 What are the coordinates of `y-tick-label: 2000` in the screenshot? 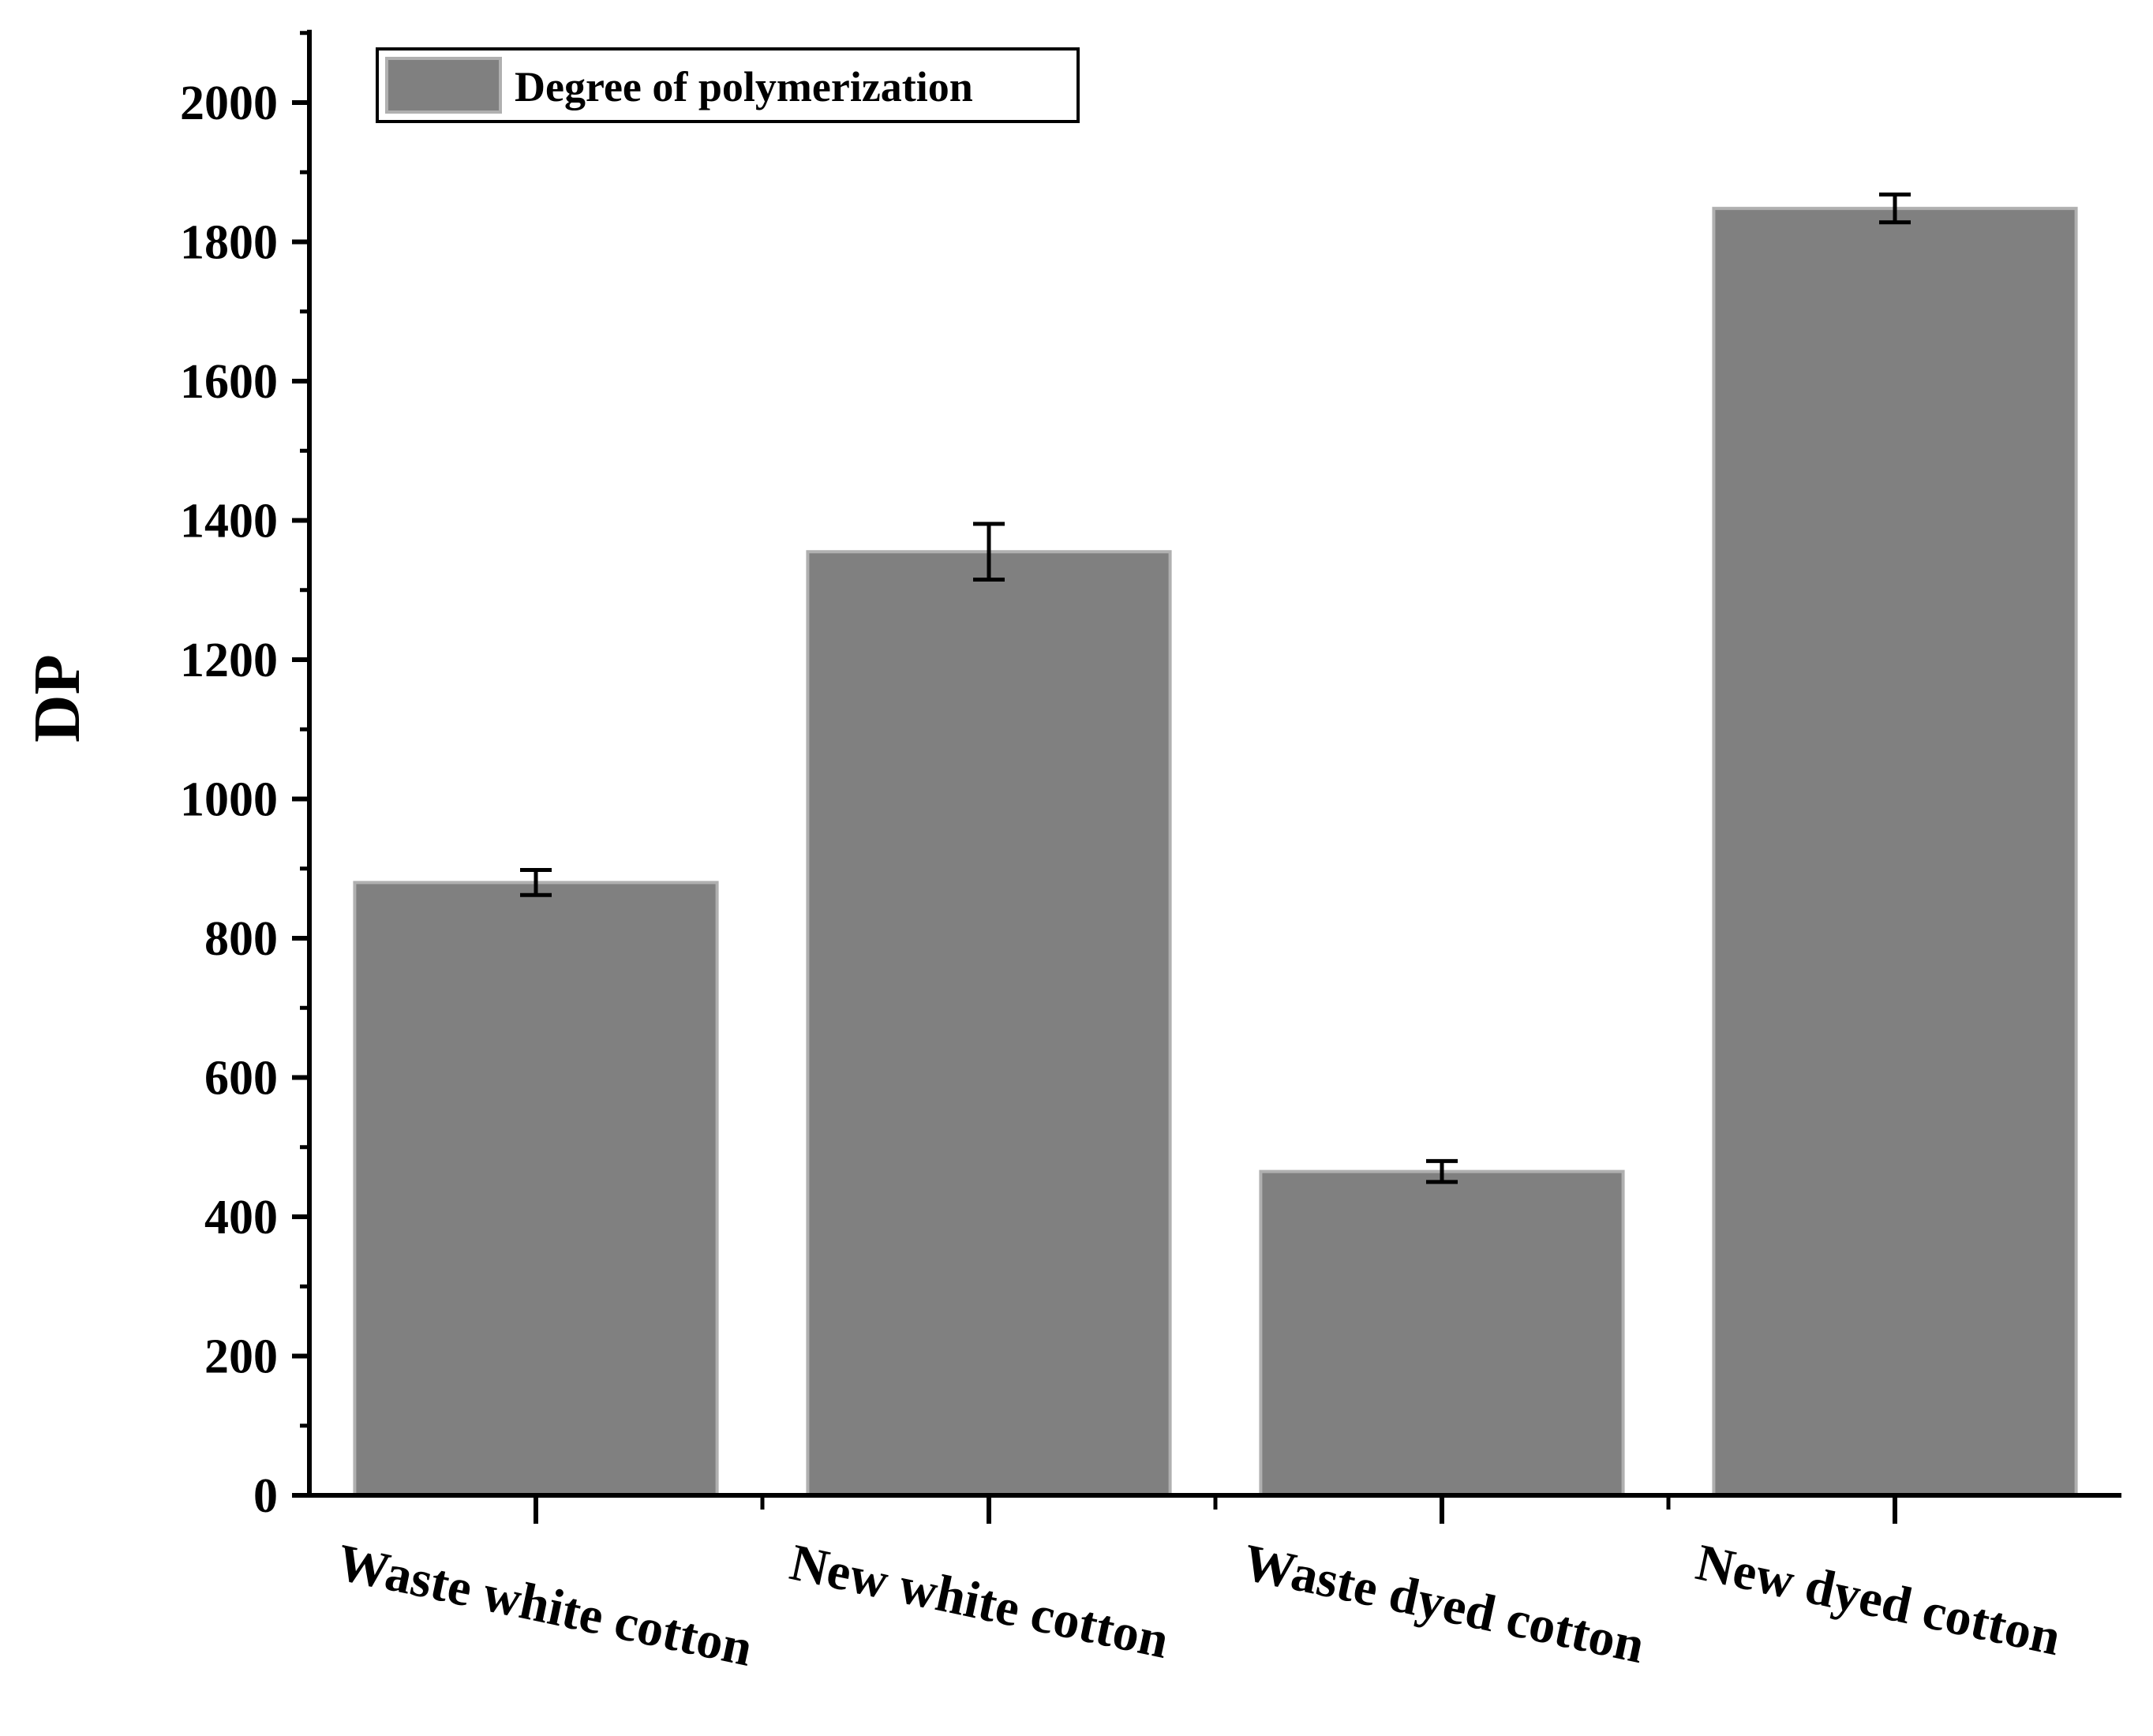 It's located at (229, 103).